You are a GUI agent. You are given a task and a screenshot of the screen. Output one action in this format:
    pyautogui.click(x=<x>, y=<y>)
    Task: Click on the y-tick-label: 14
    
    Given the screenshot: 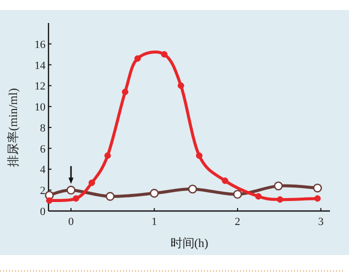 What is the action you would take?
    pyautogui.click(x=40, y=66)
    